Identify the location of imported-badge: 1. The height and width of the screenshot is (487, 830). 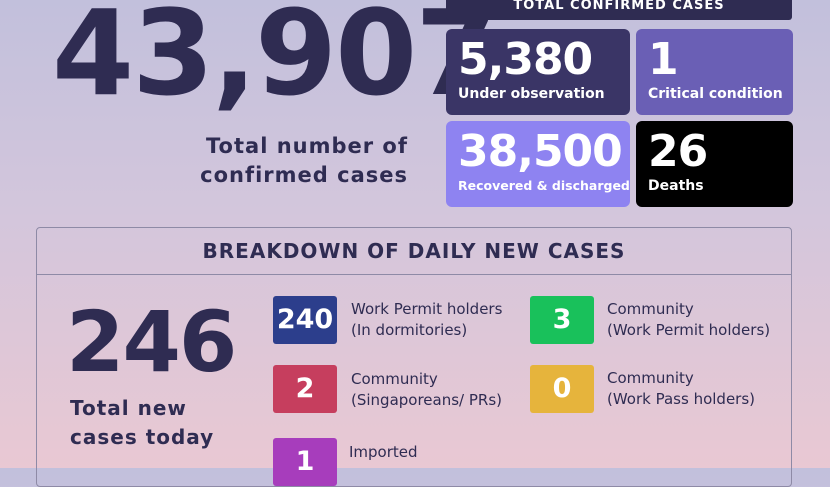
(305, 462).